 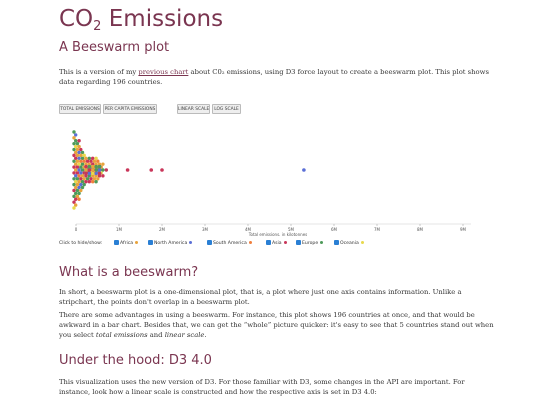 I want to click on legend-europe: Europe, so click(x=310, y=244).